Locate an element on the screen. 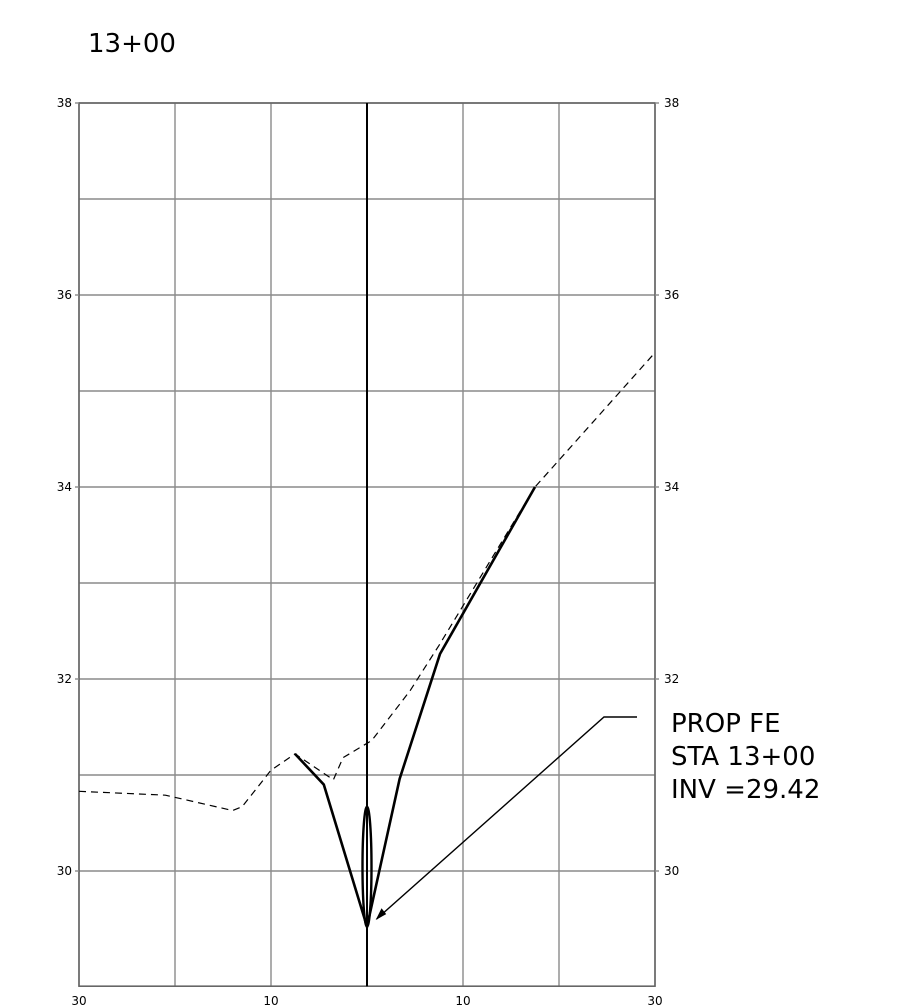 This screenshot has width=900, height=1006. left-tick-label: 38 is located at coordinates (64, 103).